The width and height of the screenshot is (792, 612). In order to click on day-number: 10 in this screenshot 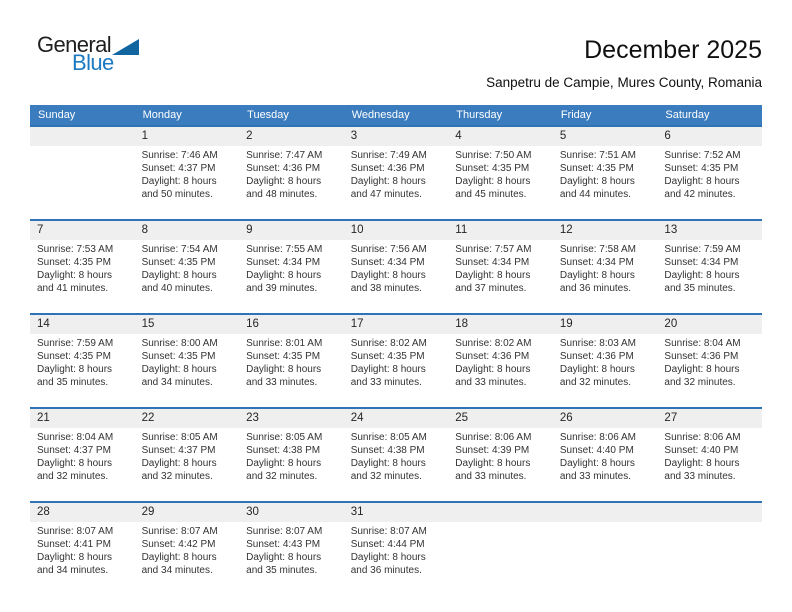, I will do `click(396, 230)`.